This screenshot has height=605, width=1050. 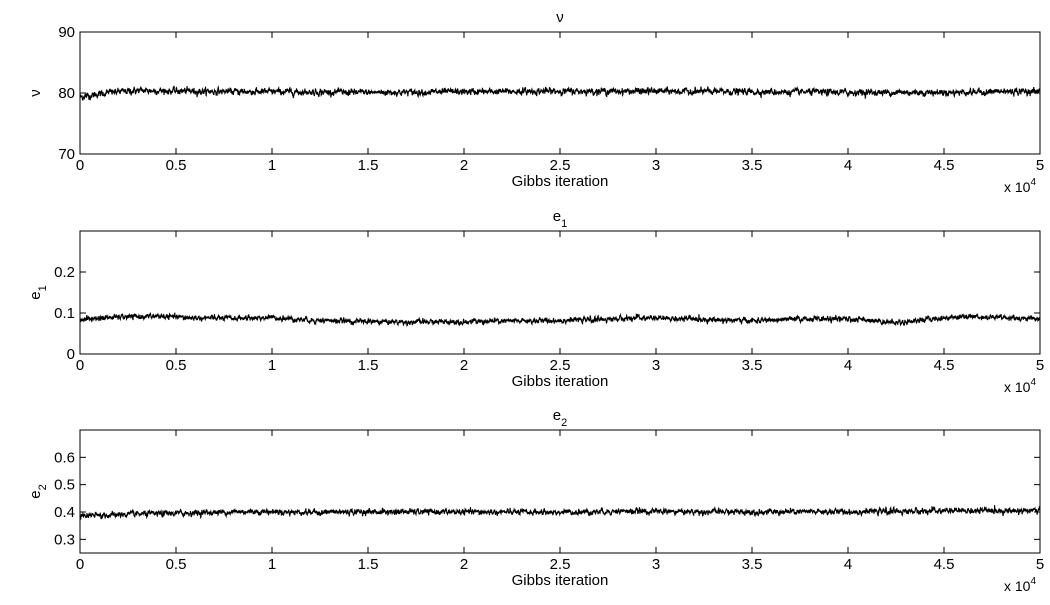 What do you see at coordinates (64, 272) in the screenshot?
I see `y-tick-label: 0.2` at bounding box center [64, 272].